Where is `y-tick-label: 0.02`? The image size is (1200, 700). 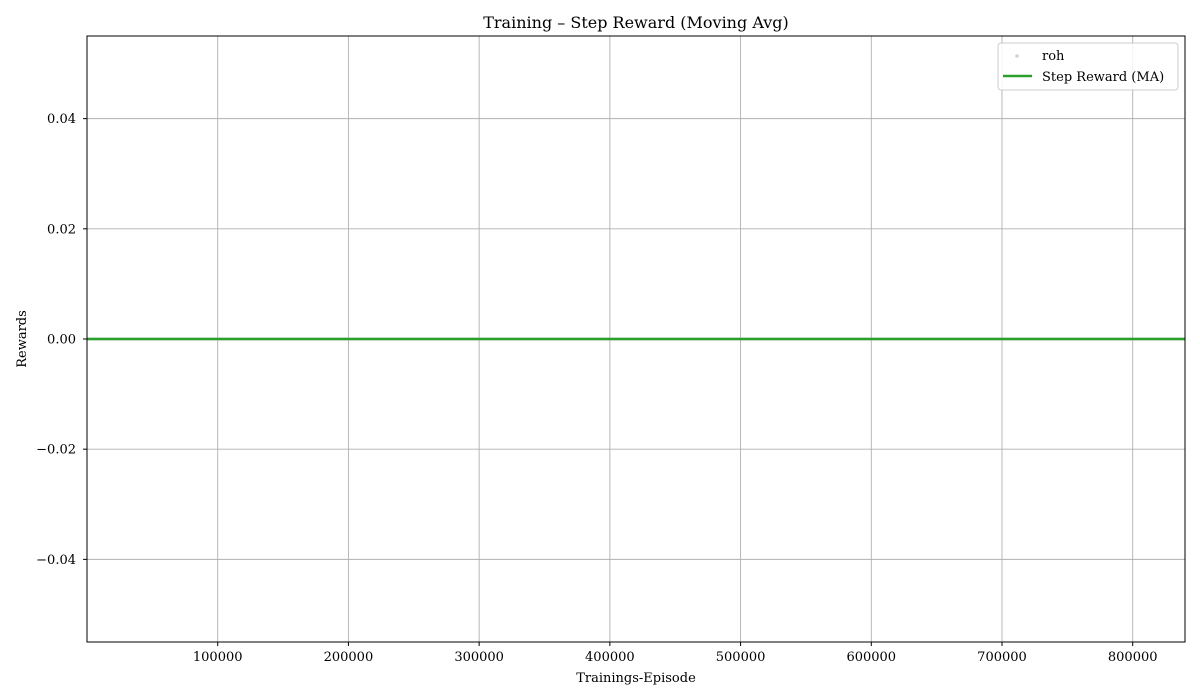
y-tick-label: 0.02 is located at coordinates (61, 229).